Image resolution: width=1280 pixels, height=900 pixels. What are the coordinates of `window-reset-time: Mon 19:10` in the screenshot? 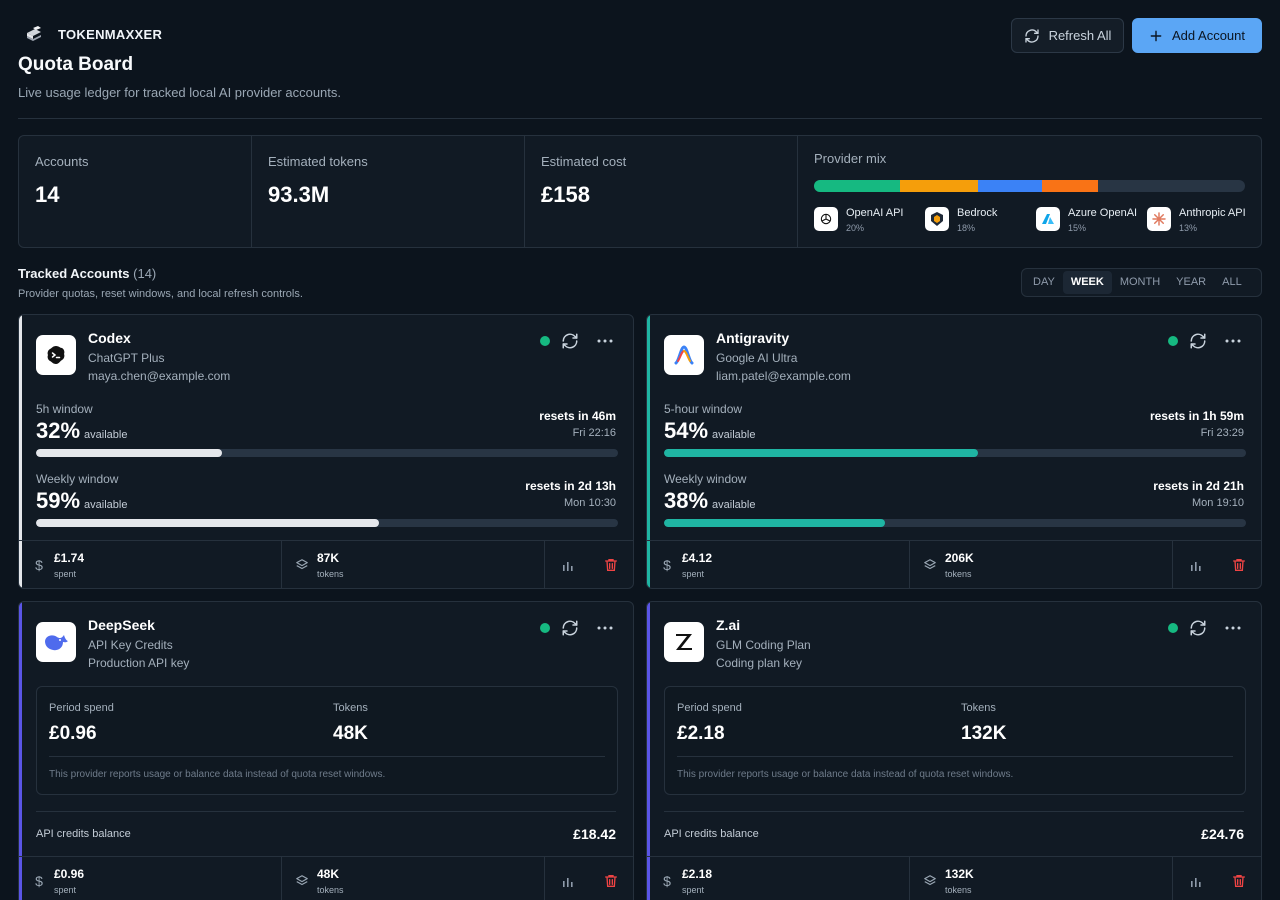 It's located at (1218, 503).